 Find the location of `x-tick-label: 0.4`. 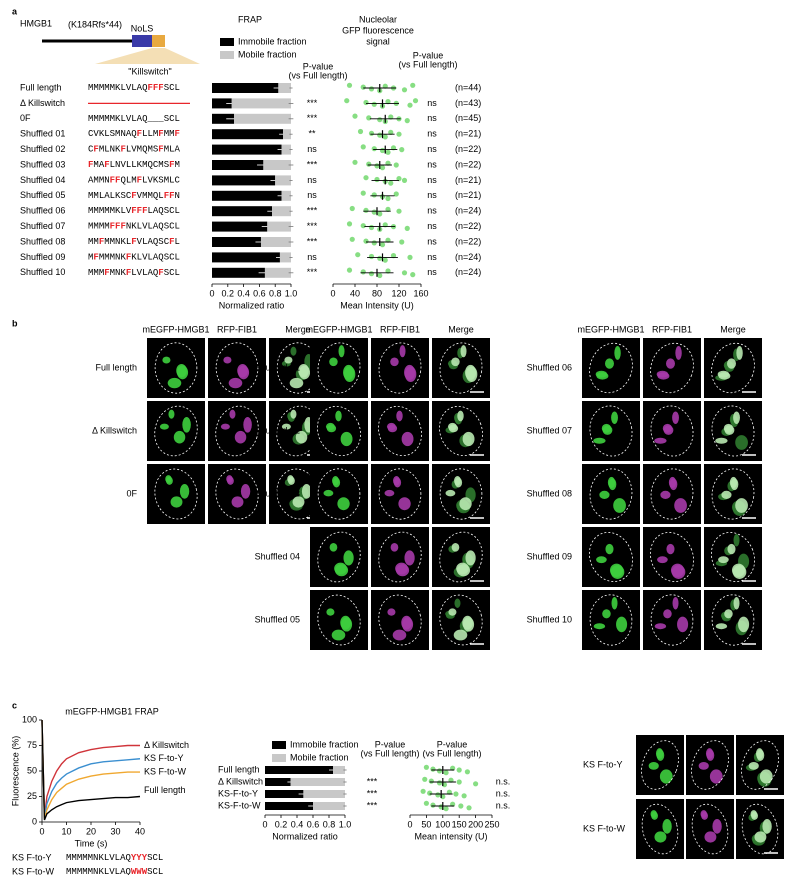

x-tick-label: 0.4 is located at coordinates (243, 293).